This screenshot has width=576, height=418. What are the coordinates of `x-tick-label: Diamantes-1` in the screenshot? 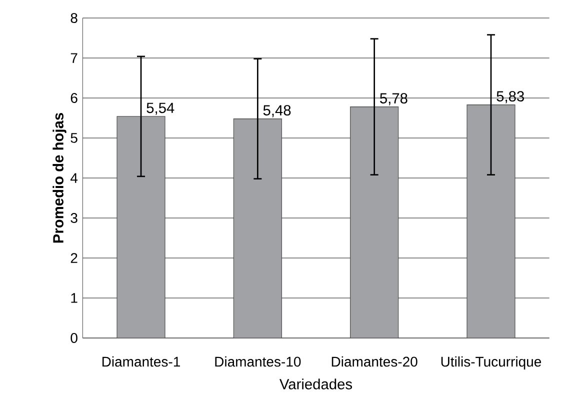 It's located at (141, 361).